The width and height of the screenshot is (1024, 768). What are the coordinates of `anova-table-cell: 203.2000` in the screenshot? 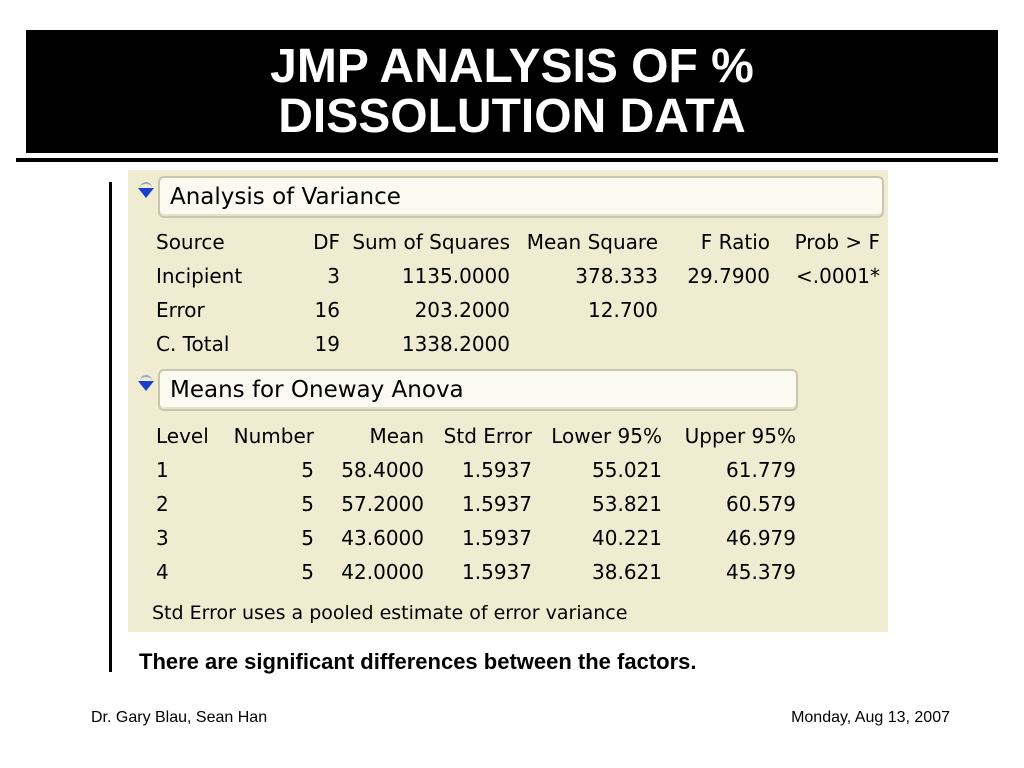 It's located at (462, 310).